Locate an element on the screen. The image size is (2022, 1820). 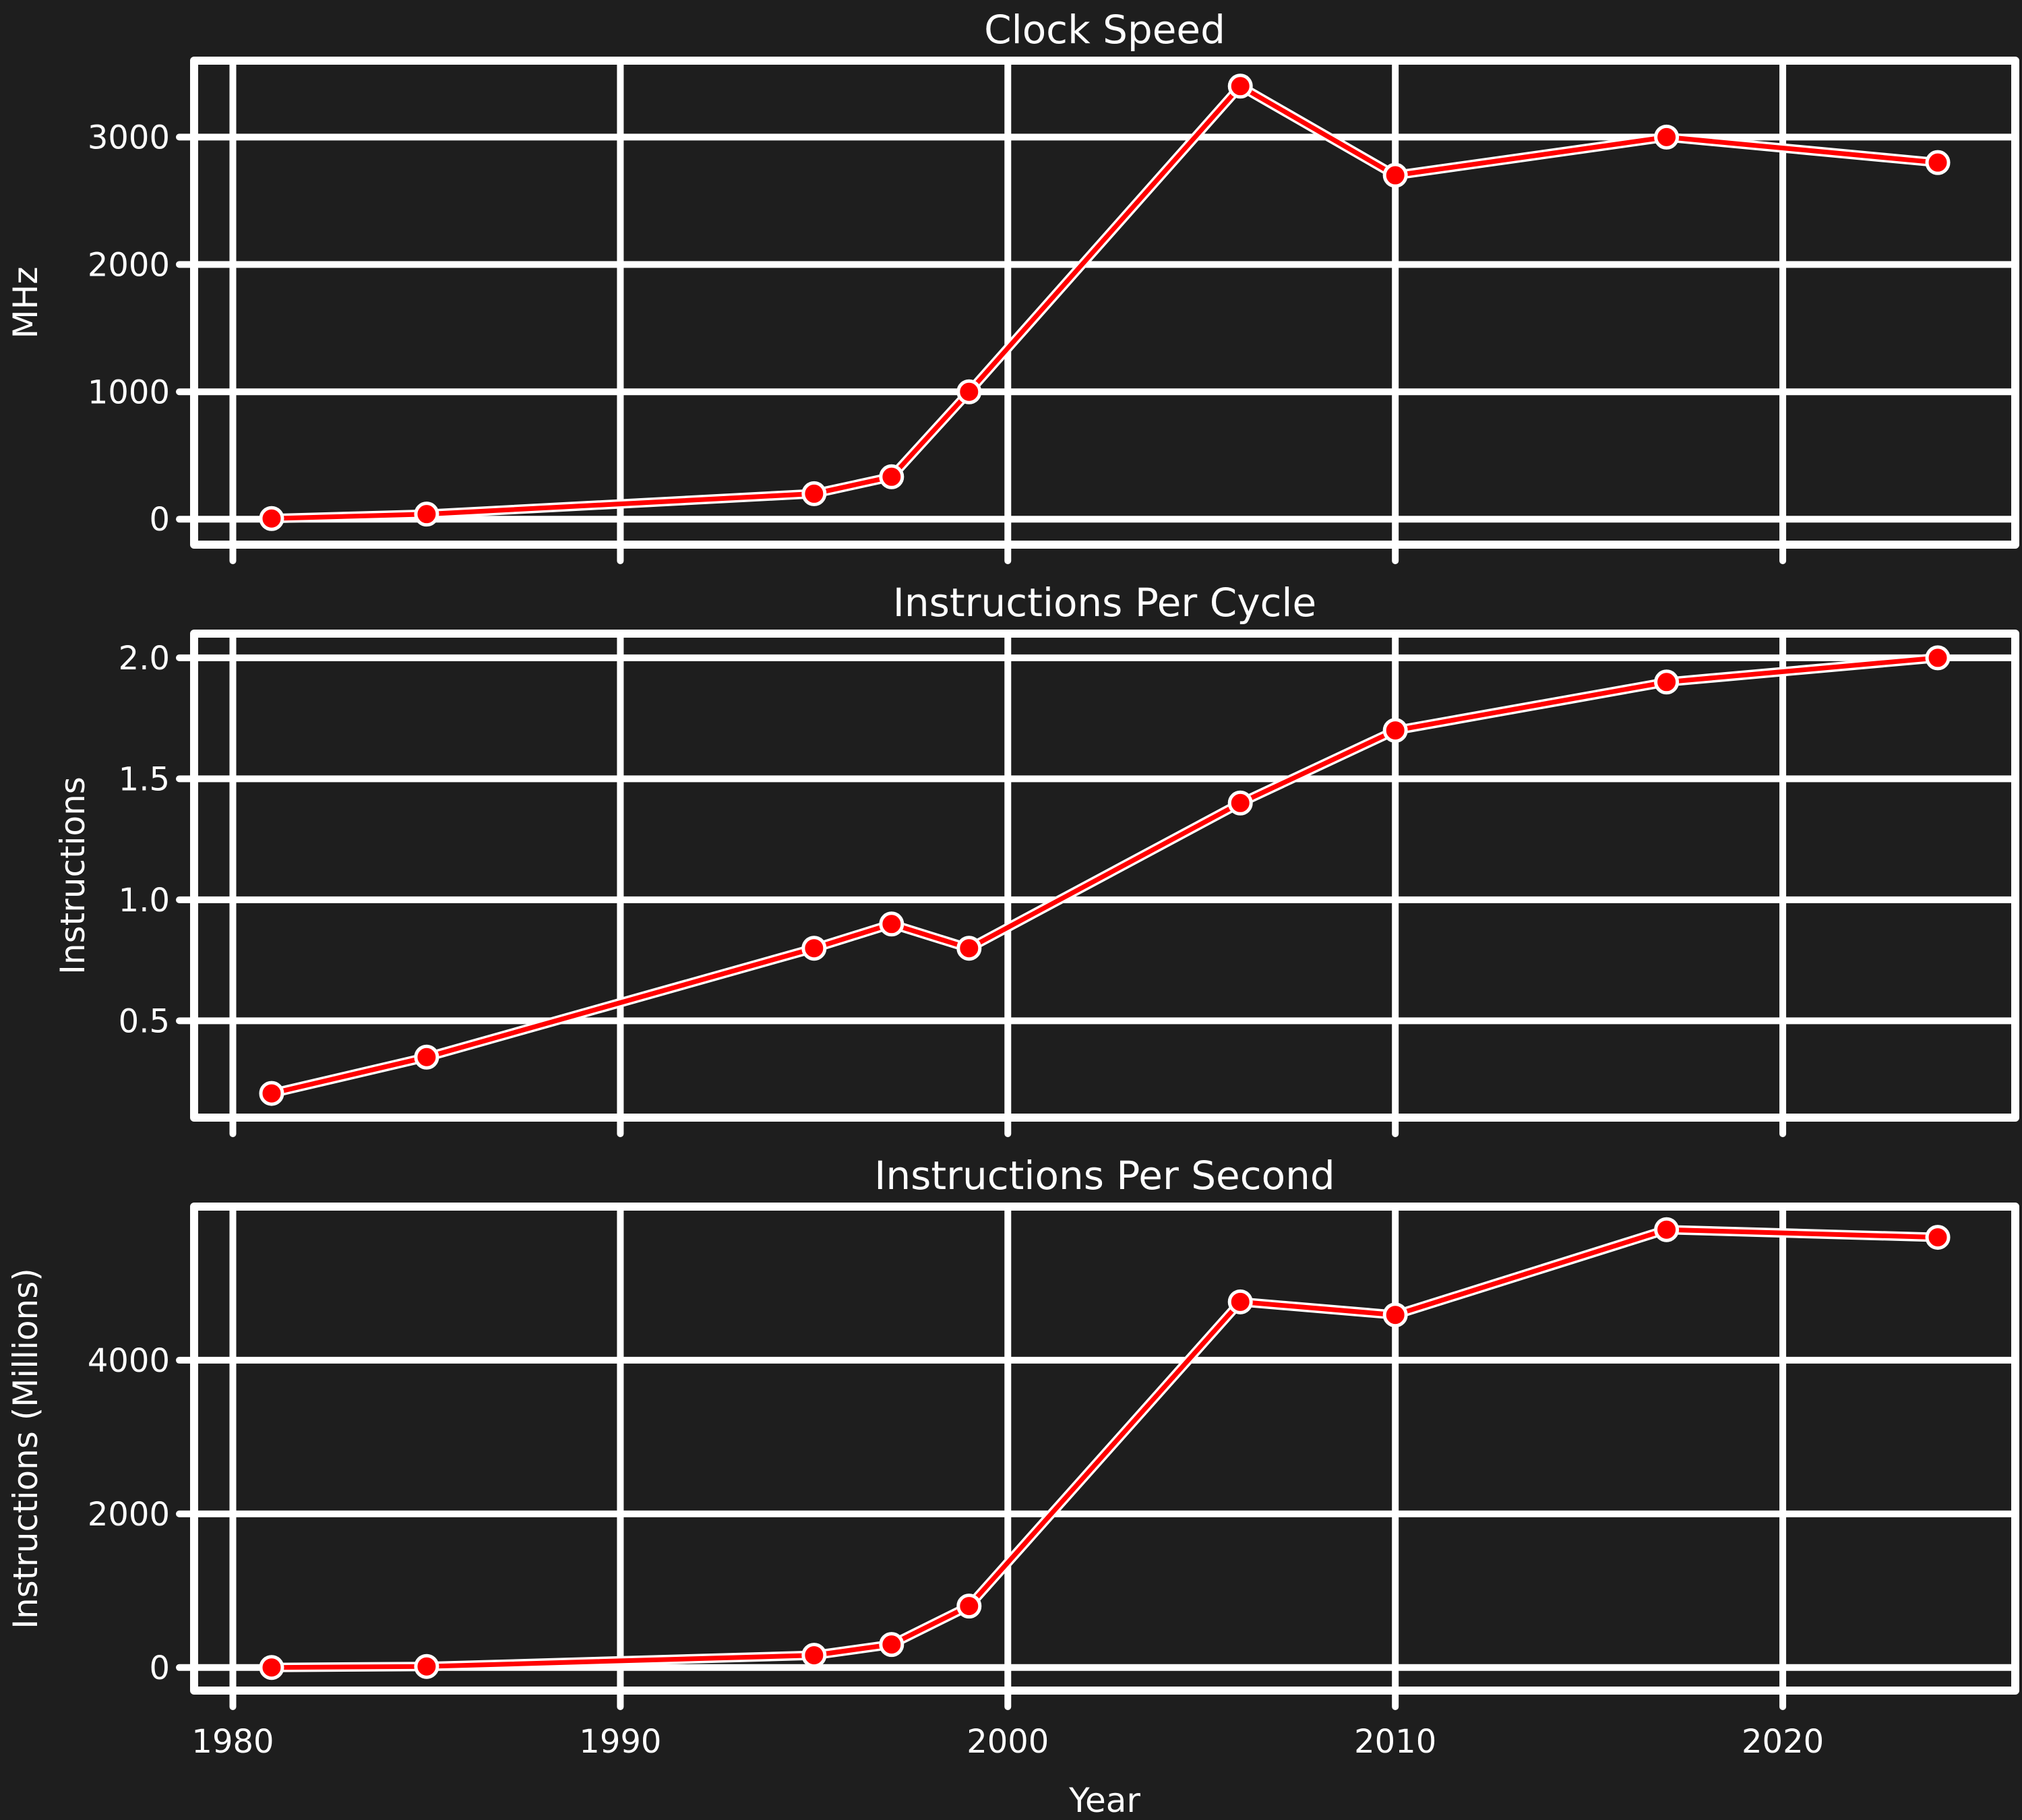
y-tick-label: 3000 is located at coordinates (129, 137).